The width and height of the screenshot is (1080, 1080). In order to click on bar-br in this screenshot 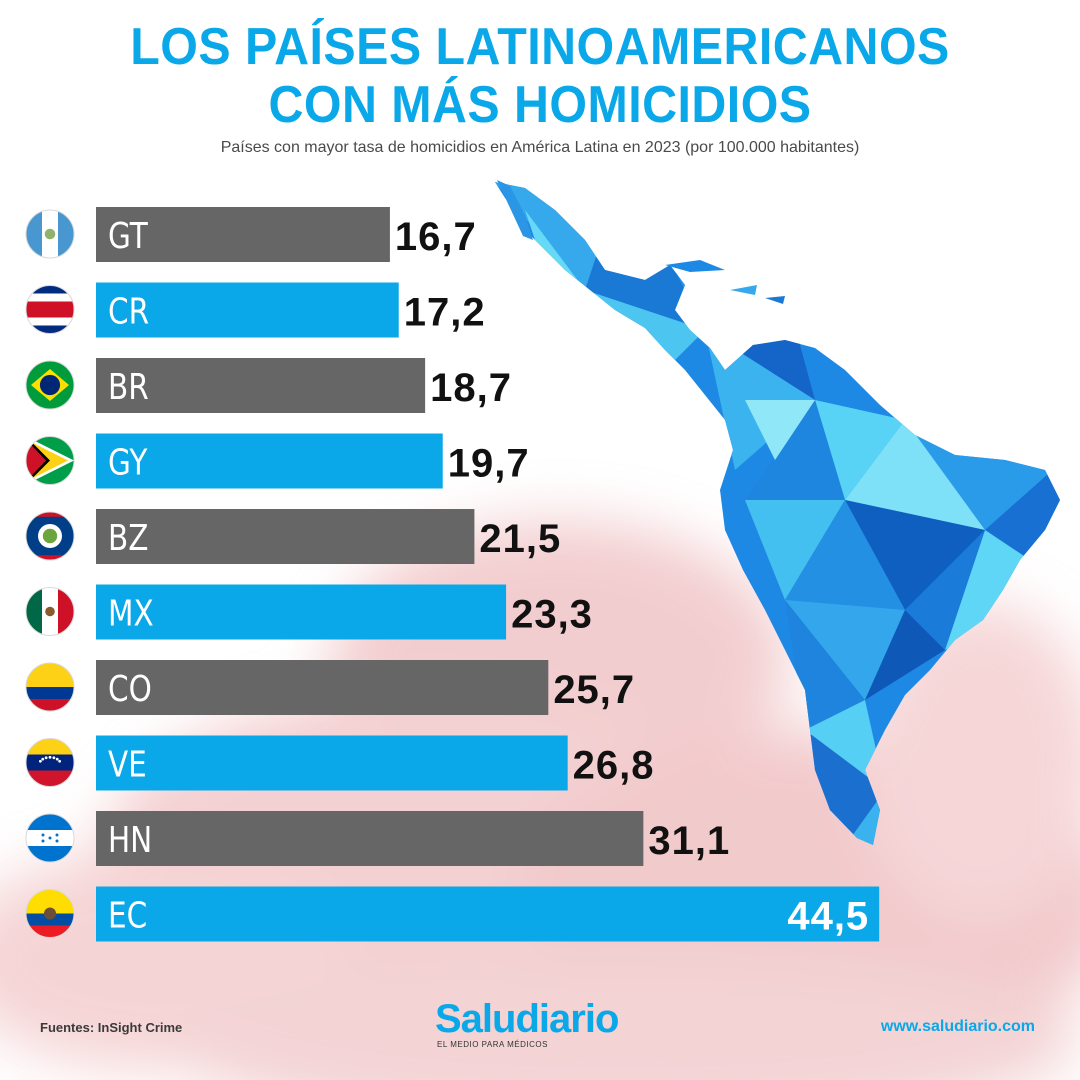, I will do `click(261, 385)`.